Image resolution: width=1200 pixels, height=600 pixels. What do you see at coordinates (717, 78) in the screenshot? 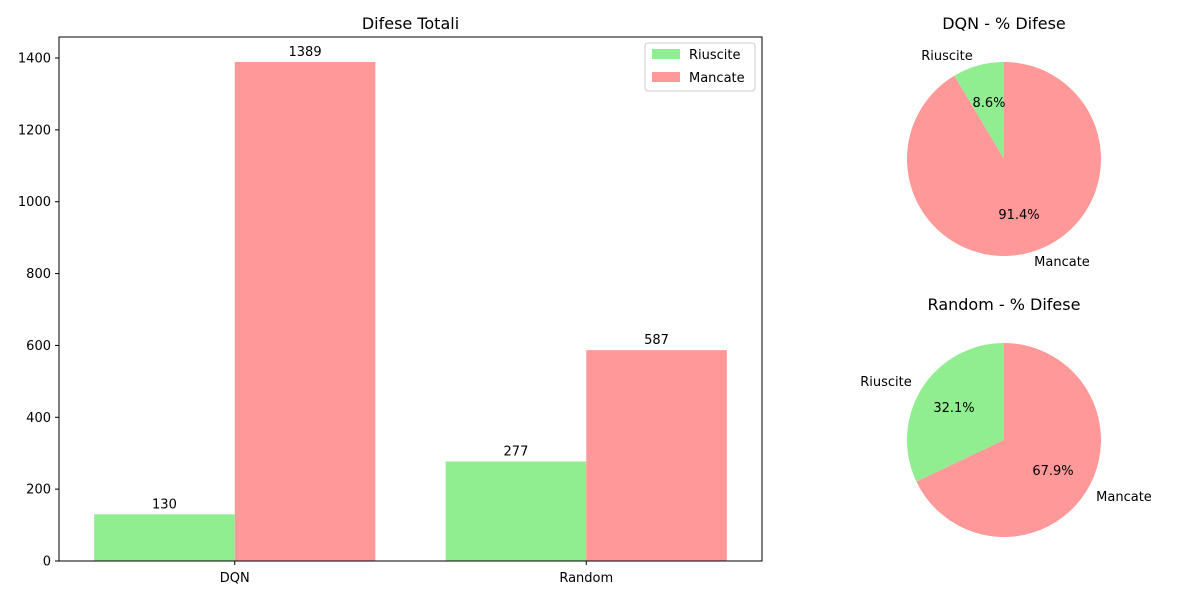
I see `legend-label-mancate: Mancate` at bounding box center [717, 78].